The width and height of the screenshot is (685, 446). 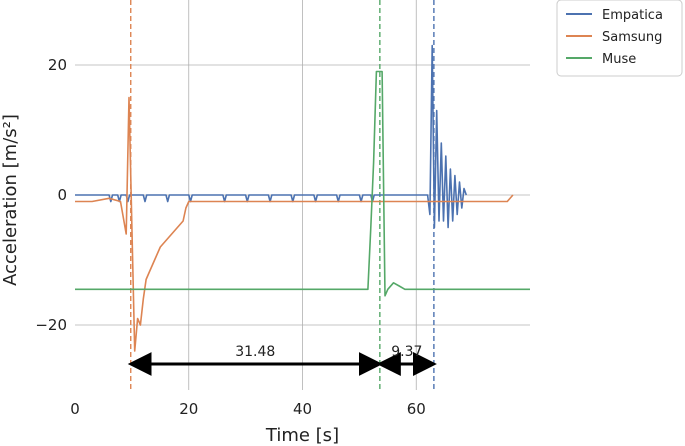 What do you see at coordinates (282, 360) in the screenshot?
I see `duration-annotations: 31.48 9.37` at bounding box center [282, 360].